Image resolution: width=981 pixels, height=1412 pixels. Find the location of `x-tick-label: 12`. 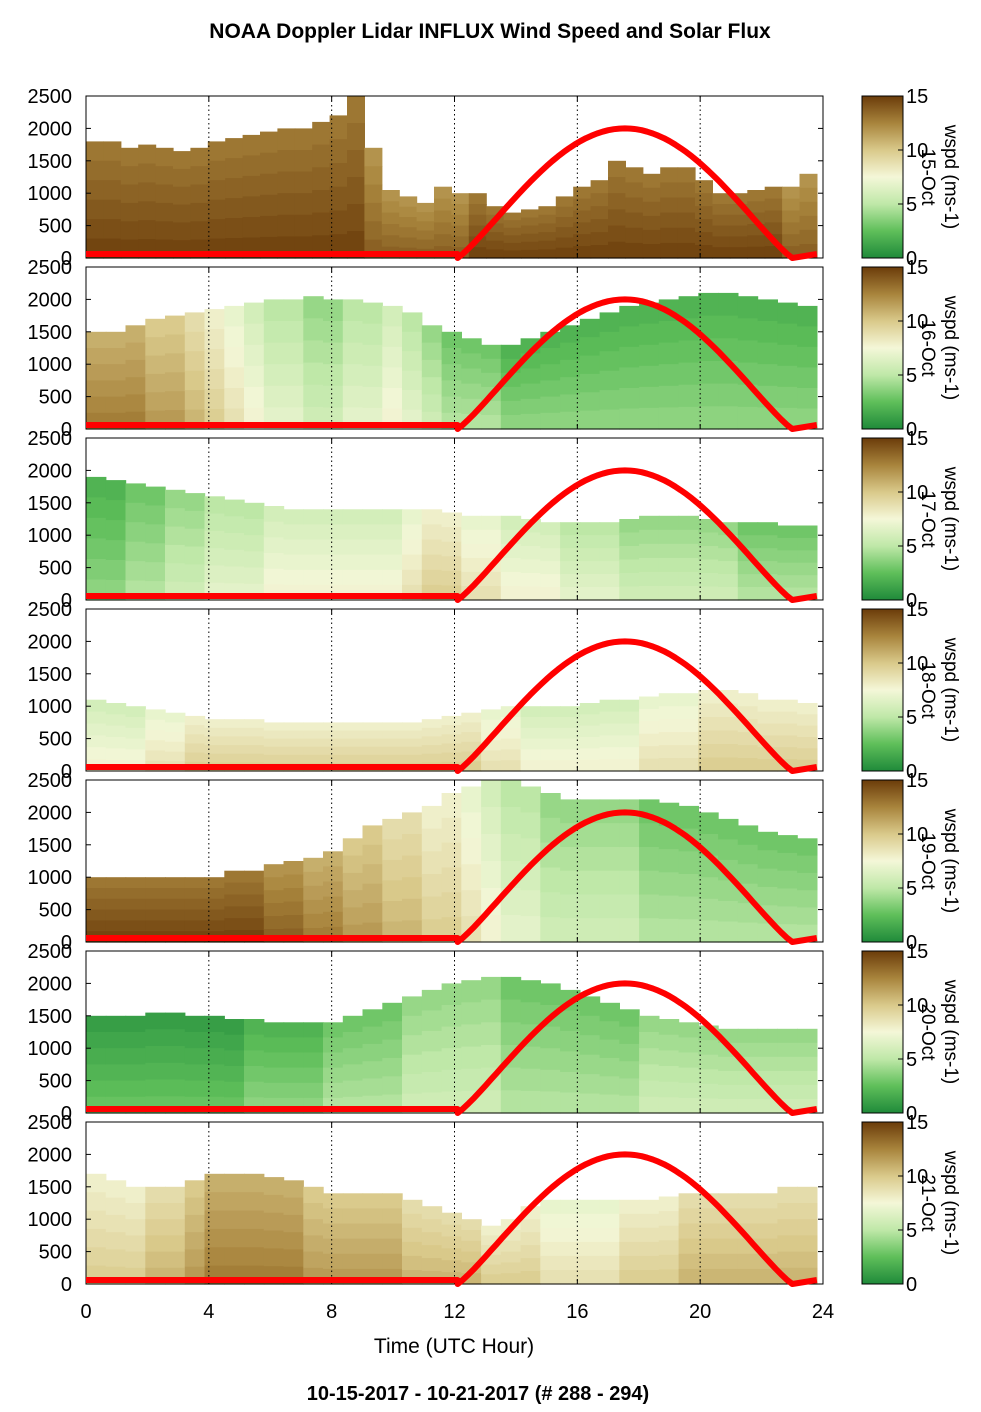

x-tick-label: 12 is located at coordinates (454, 1312).